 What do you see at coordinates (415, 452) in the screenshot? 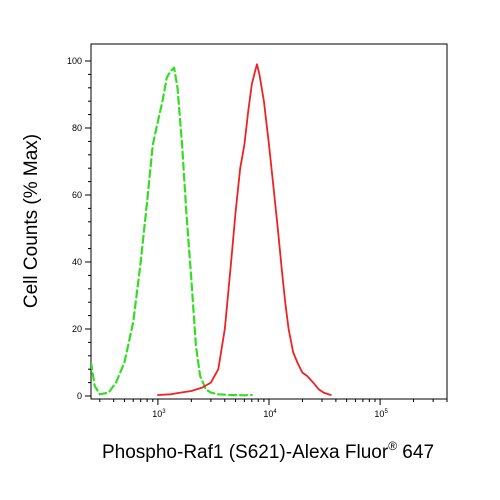
I see `x-axis-title-suffix: 647` at bounding box center [415, 452].